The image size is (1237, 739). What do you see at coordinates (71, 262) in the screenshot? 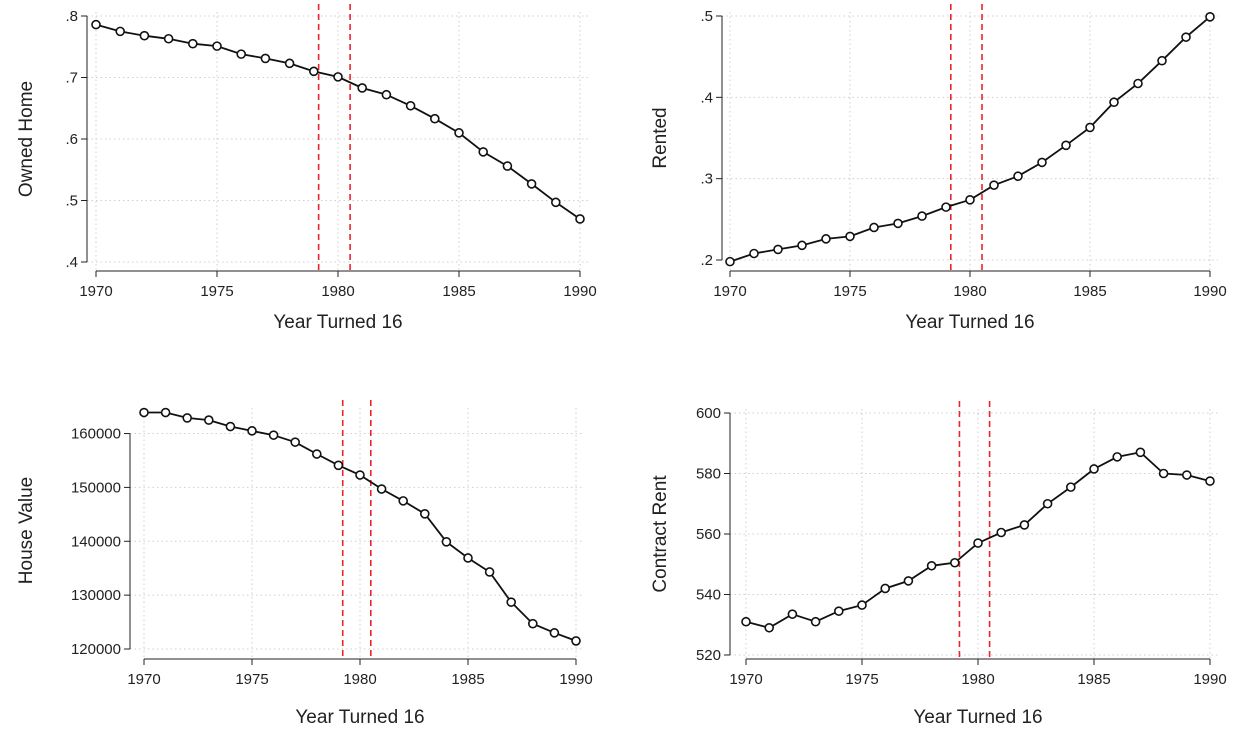
I see `y-tick-label: .4` at bounding box center [71, 262].